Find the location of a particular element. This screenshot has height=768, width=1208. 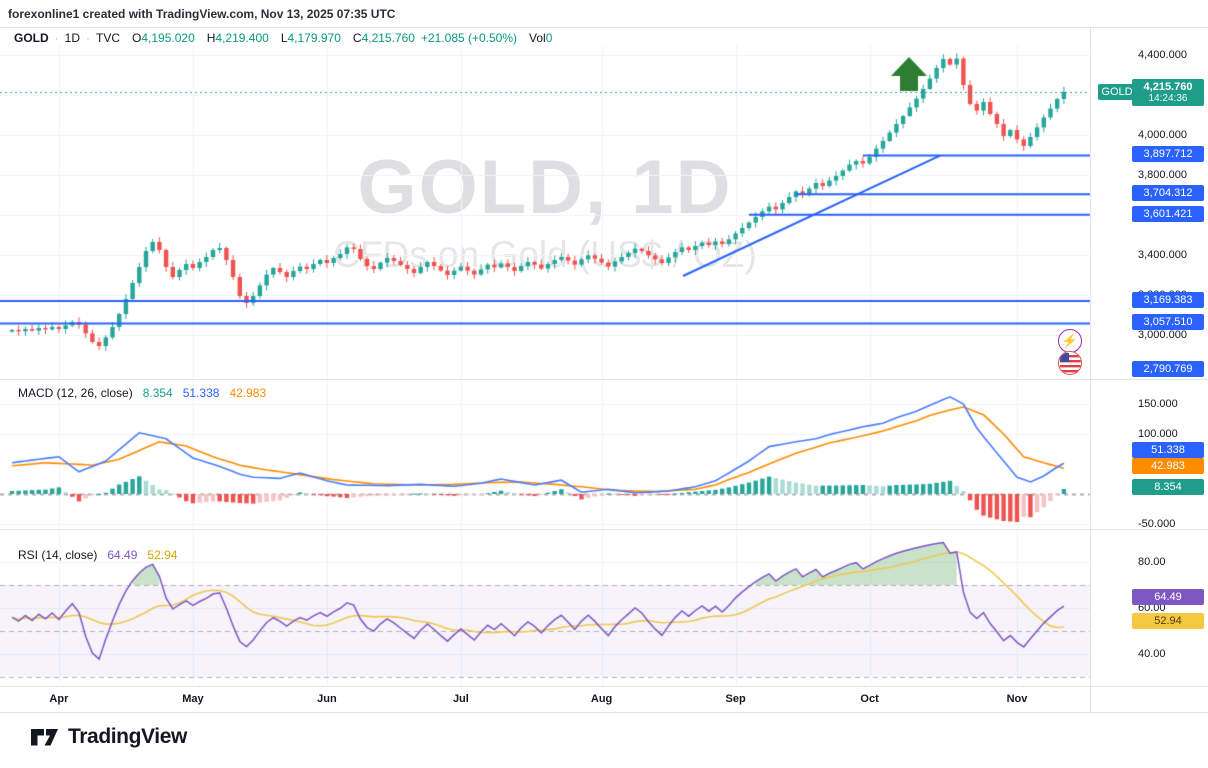

axis-tick-label: 3,400.000 is located at coordinates (1162, 255).